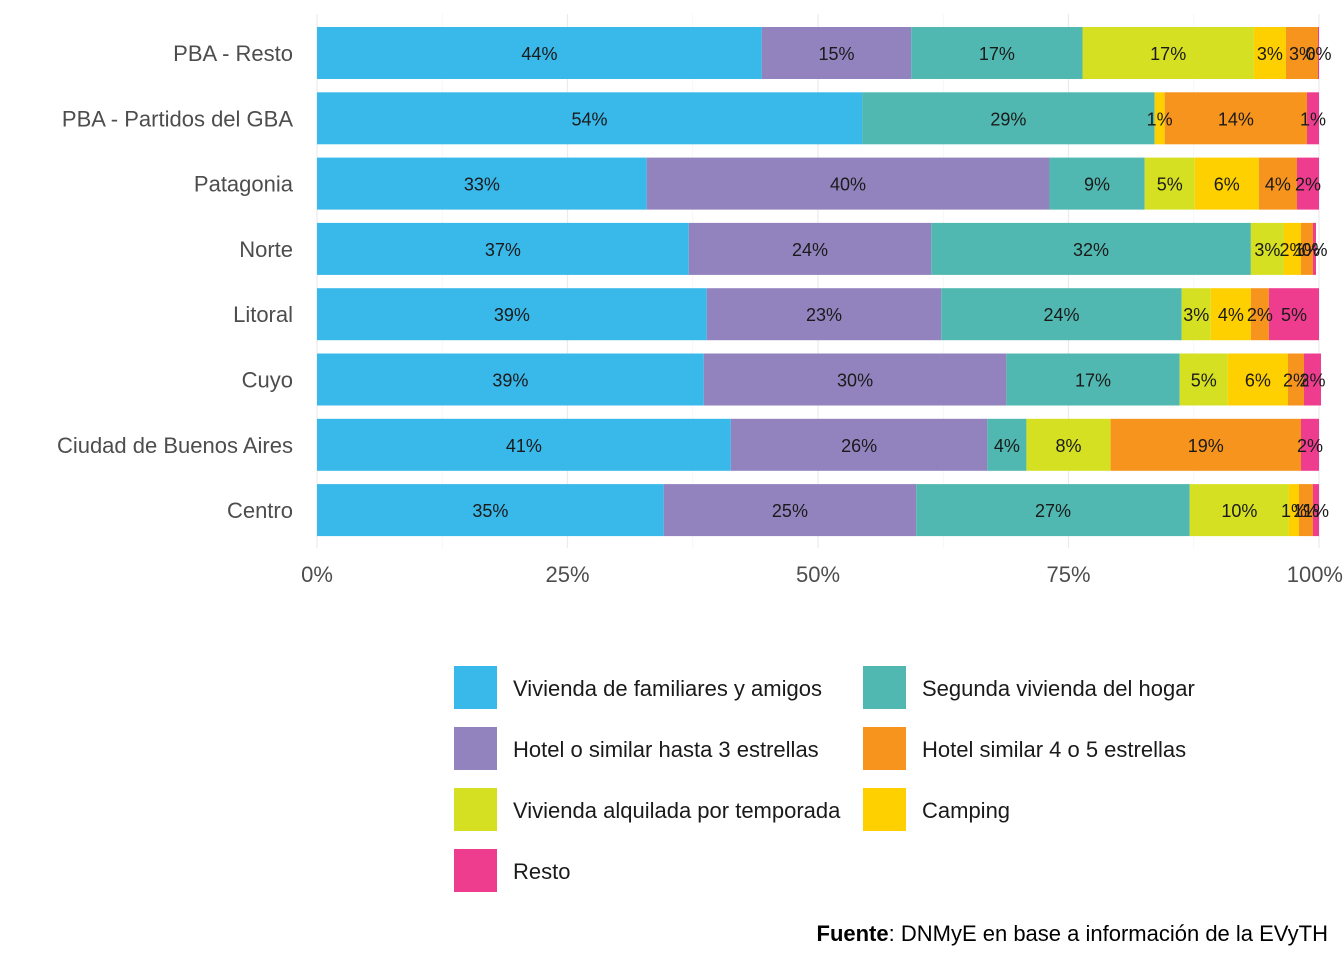  What do you see at coordinates (1061, 314) in the screenshot?
I see `bar-segunda-vivienda-del-hogar-litoral` at bounding box center [1061, 314].